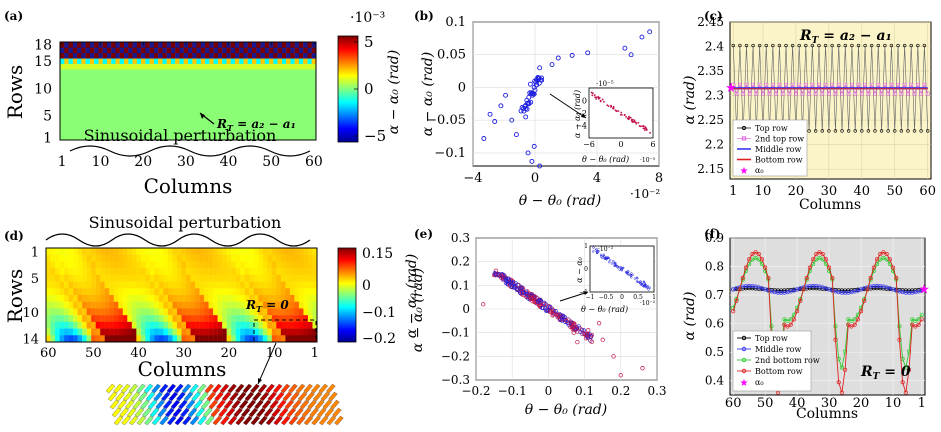  Describe the element at coordinates (43, 62) in the screenshot. I see `panel-a-y-tick-label: 15` at that location.